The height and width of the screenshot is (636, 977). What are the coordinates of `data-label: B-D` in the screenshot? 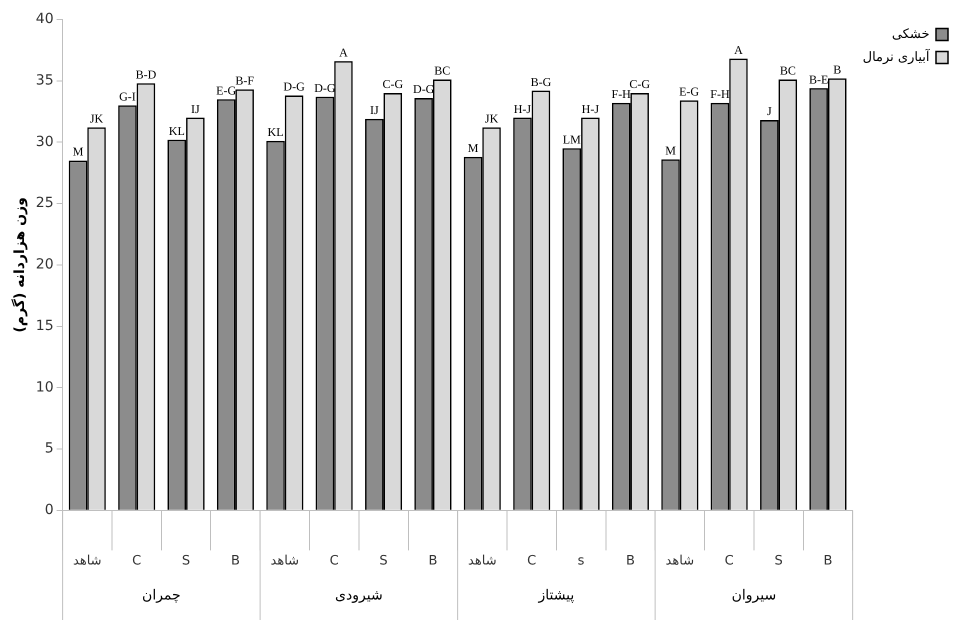 It's located at (146, 74).